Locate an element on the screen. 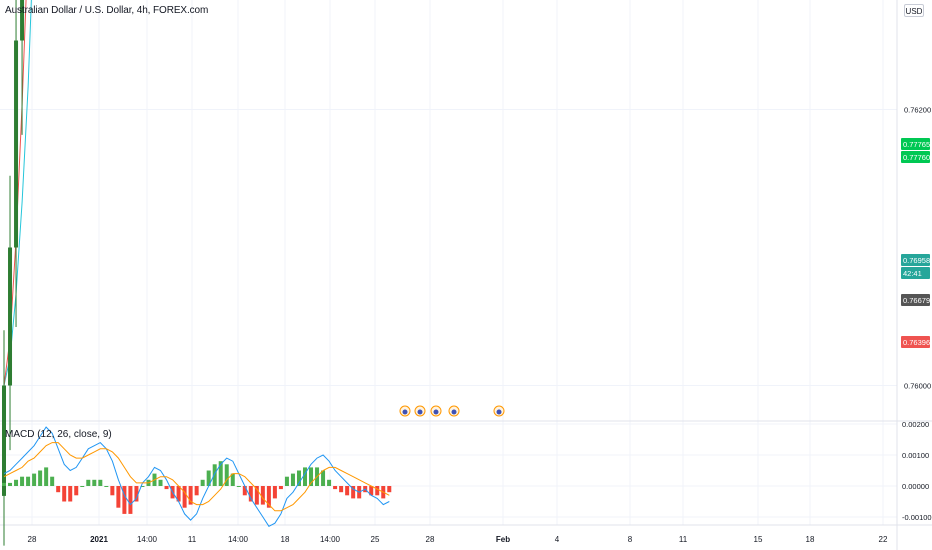 This screenshot has height=550, width=932. macd-axis-label: 0.00200 is located at coordinates (915, 424).